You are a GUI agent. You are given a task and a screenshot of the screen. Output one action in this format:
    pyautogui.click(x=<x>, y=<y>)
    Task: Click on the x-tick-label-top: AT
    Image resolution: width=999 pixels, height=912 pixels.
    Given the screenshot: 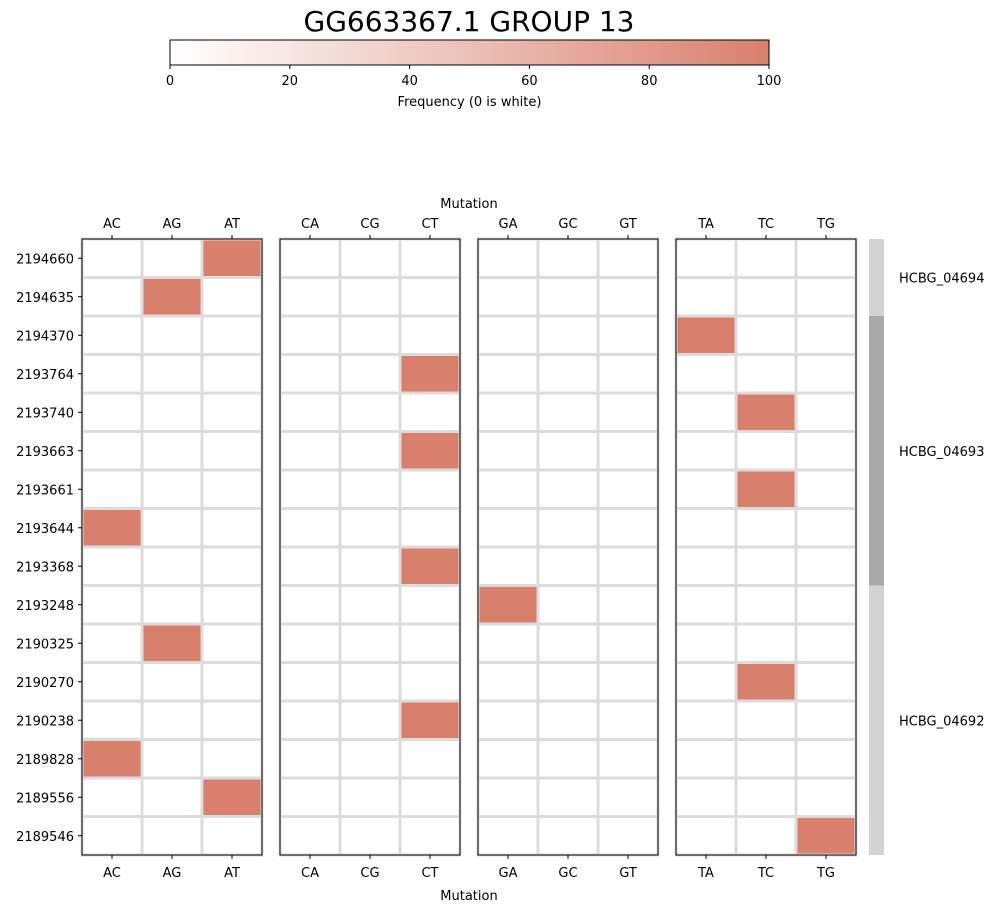 What is the action you would take?
    pyautogui.click(x=232, y=224)
    